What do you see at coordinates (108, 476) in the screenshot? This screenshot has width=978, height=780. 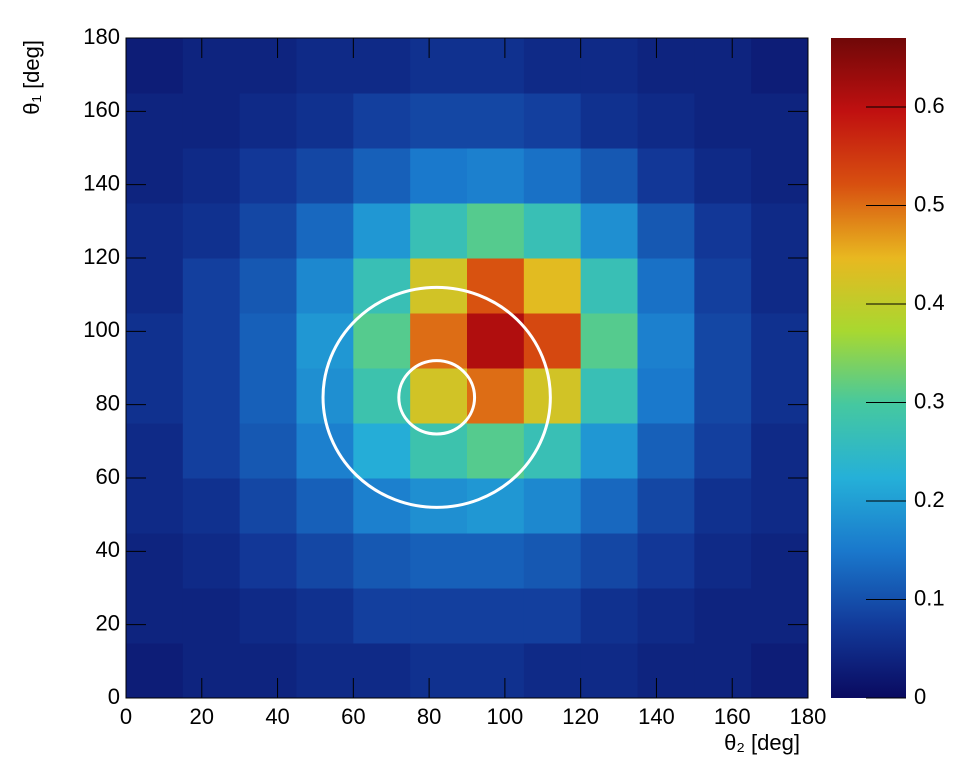 I see `y-tick-label: 60` at bounding box center [108, 476].